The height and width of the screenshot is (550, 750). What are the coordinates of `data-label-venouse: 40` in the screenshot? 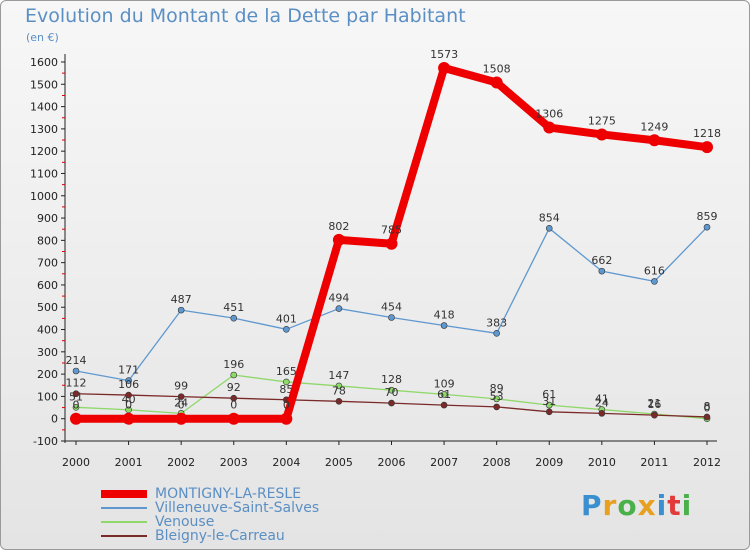 It's located at (129, 399).